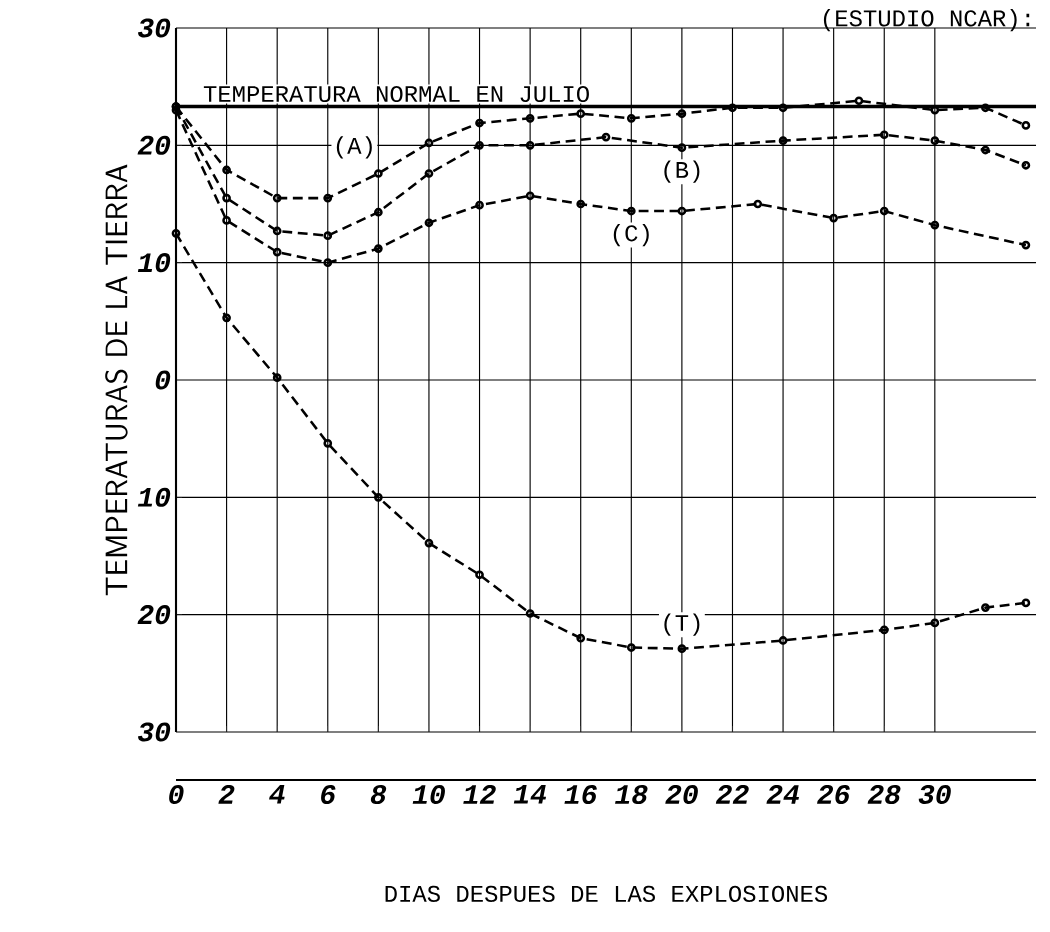 This screenshot has height=932, width=1050. I want to click on x-tick-label: 16, so click(580, 794).